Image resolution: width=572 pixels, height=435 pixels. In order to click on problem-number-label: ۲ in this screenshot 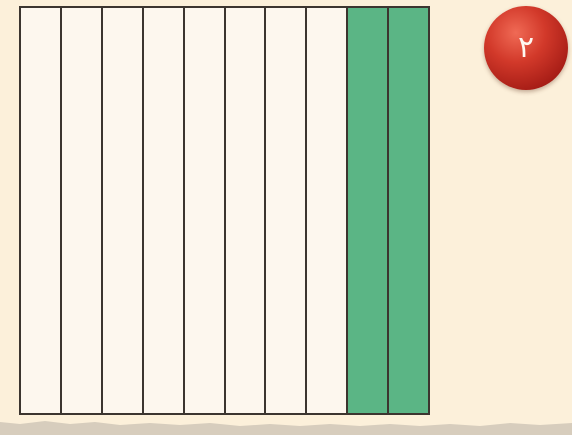, I will do `click(526, 47)`.